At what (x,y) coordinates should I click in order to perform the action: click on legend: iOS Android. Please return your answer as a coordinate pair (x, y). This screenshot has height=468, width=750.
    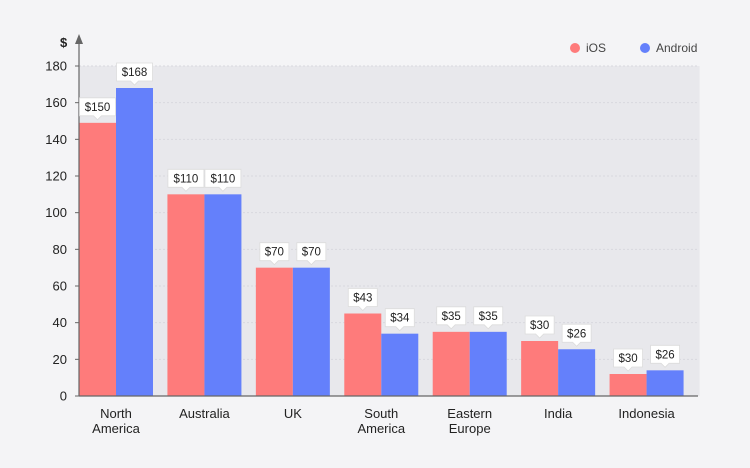
    Looking at the image, I should click on (633, 48).